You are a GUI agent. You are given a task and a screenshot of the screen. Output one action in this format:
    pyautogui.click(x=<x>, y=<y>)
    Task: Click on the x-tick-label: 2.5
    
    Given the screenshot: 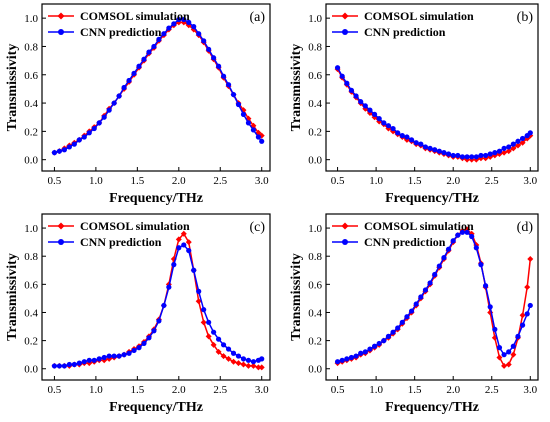 What is the action you would take?
    pyautogui.click(x=492, y=390)
    